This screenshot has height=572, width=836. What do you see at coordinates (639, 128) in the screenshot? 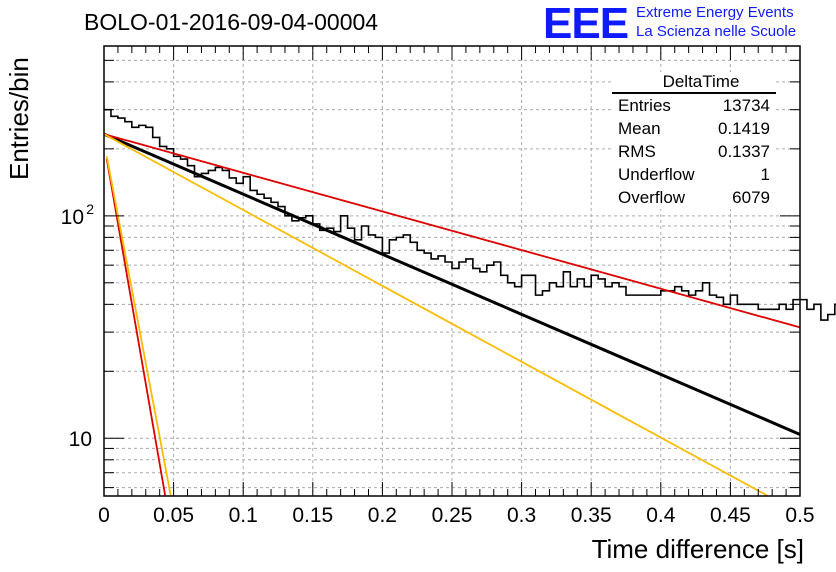
I see `stats-label: Mean` at bounding box center [639, 128].